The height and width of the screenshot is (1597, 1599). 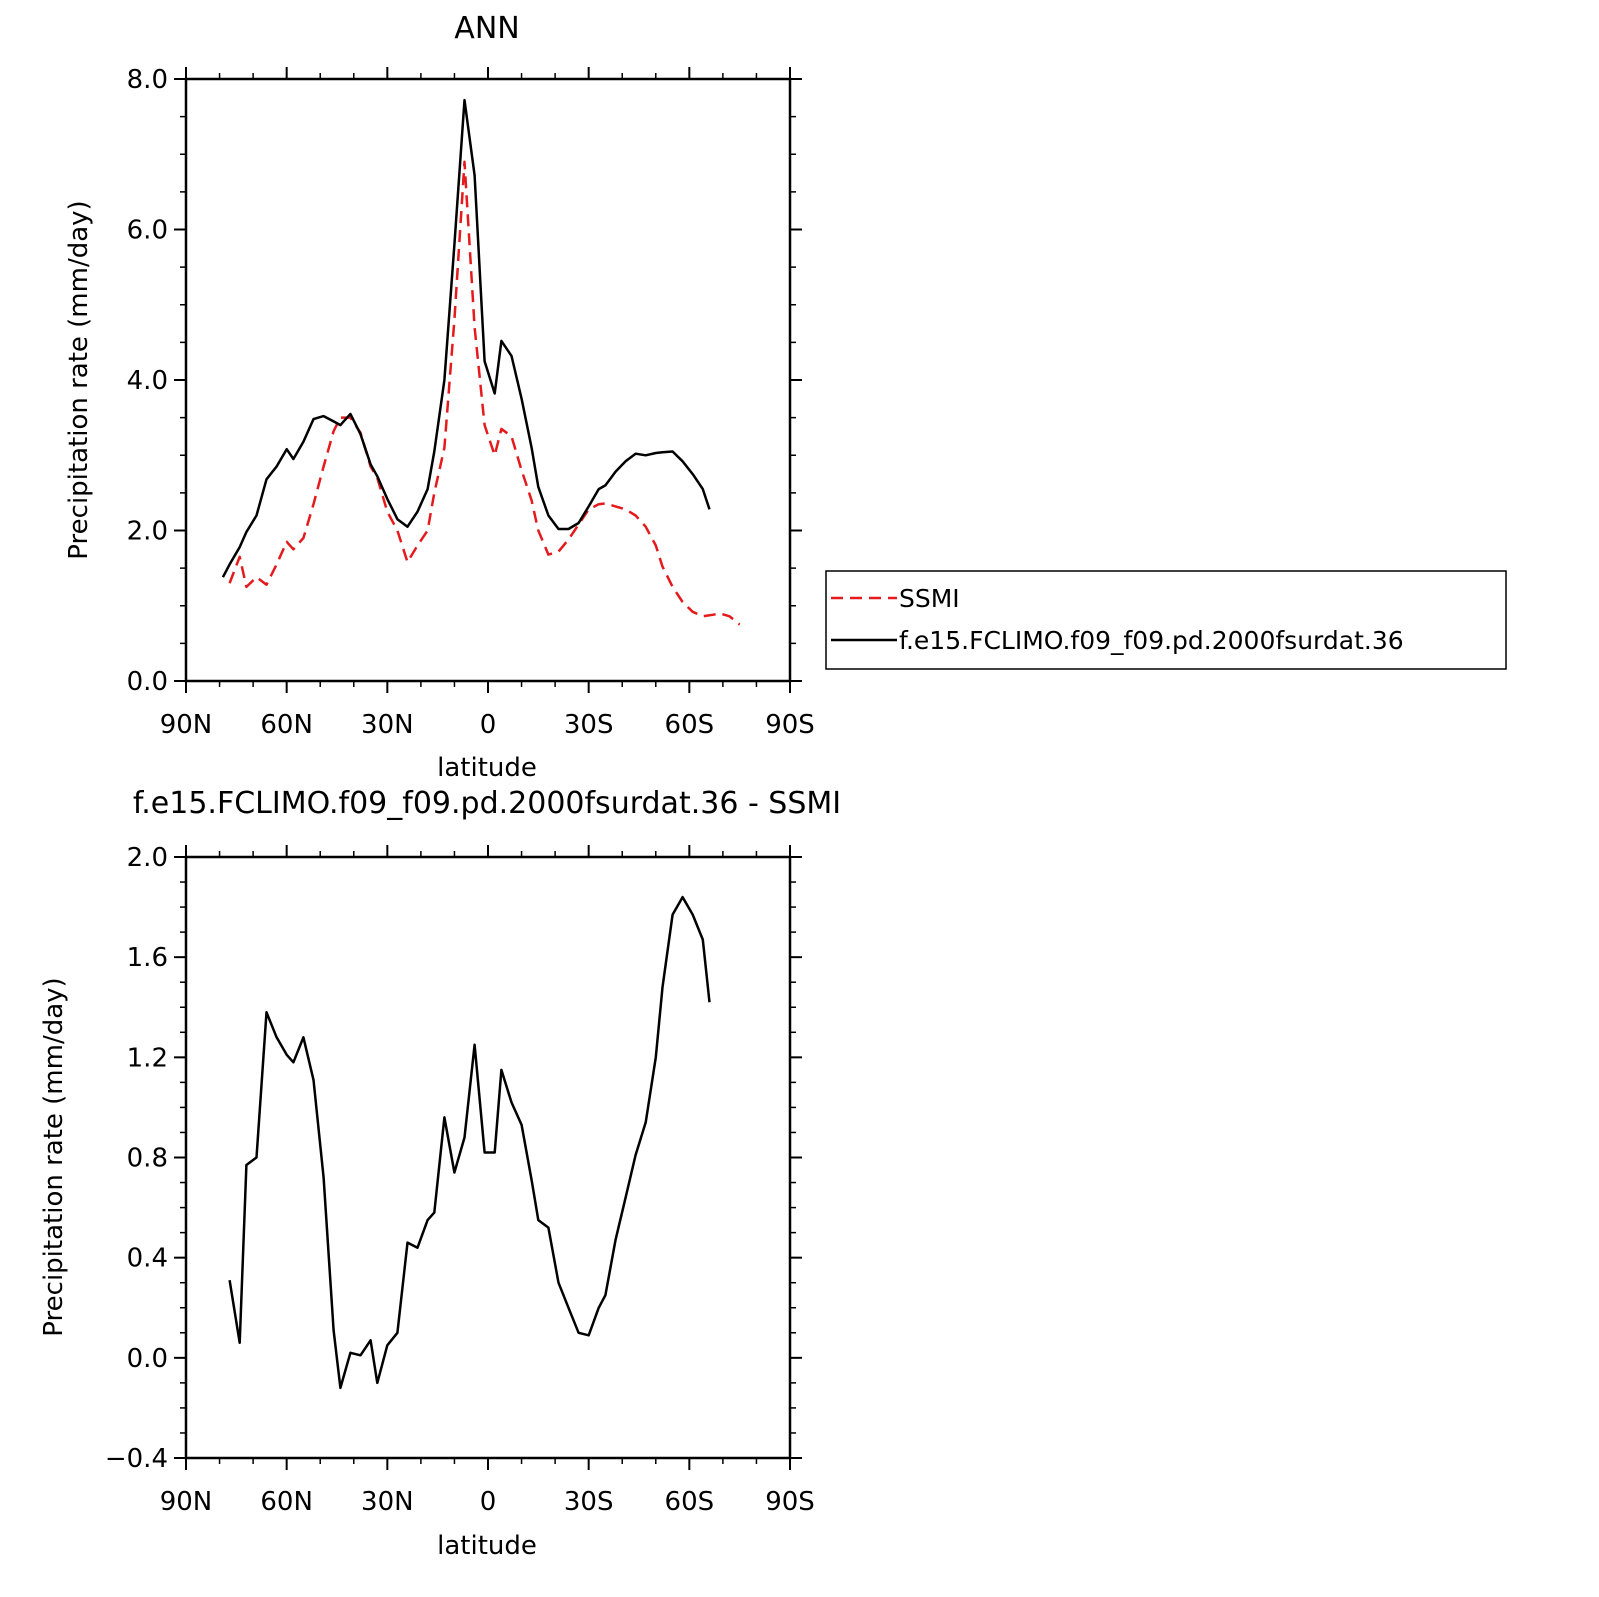 I want to click on y-tick-labels: −0.4 0.0 0.4 0.8 1.2 1.6 2.0, so click(x=136, y=1158).